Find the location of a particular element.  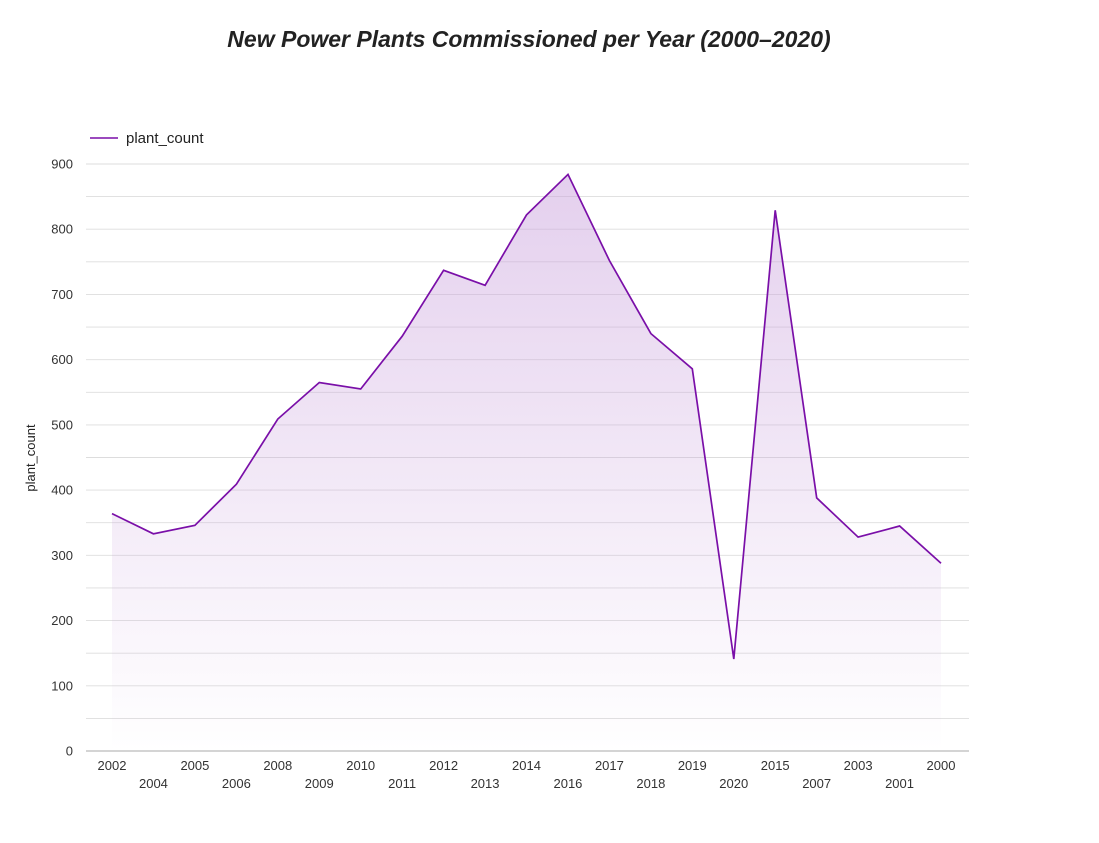

x-tick-label: 2014 is located at coordinates (526, 765).